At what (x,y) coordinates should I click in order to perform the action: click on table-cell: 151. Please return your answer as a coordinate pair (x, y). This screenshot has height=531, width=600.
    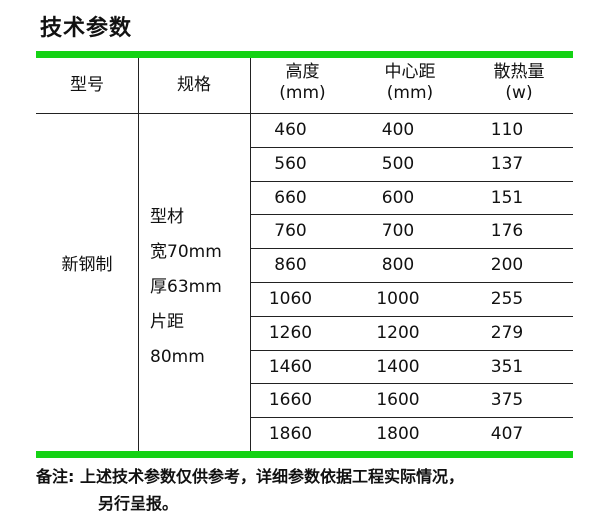
    Looking at the image, I should click on (507, 197).